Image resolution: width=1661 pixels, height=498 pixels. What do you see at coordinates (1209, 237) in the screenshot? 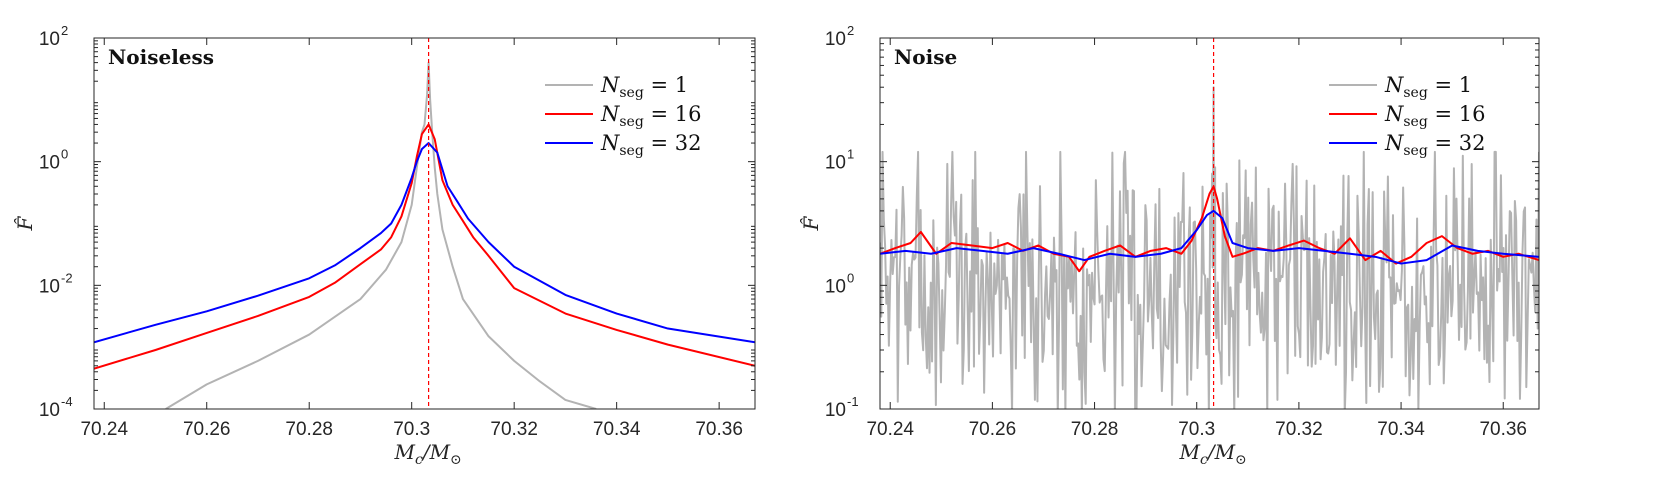
I see `series-line-nseg32` at bounding box center [1209, 237].